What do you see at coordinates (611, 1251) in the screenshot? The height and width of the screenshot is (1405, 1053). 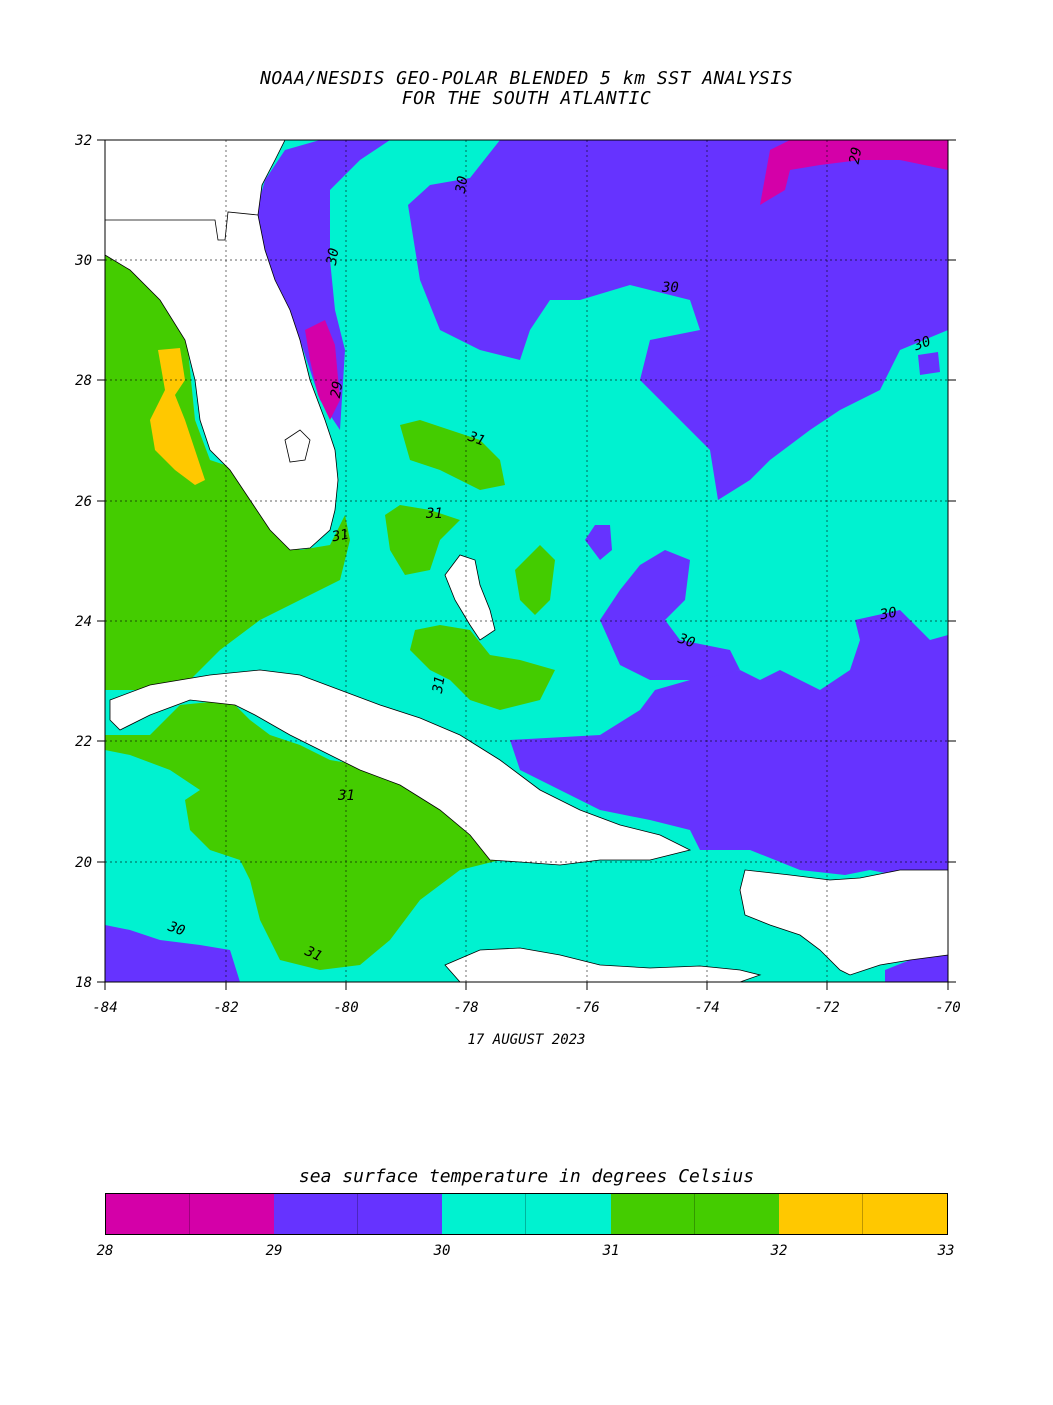 I see `colorbar-tick-label: 31` at bounding box center [611, 1251].